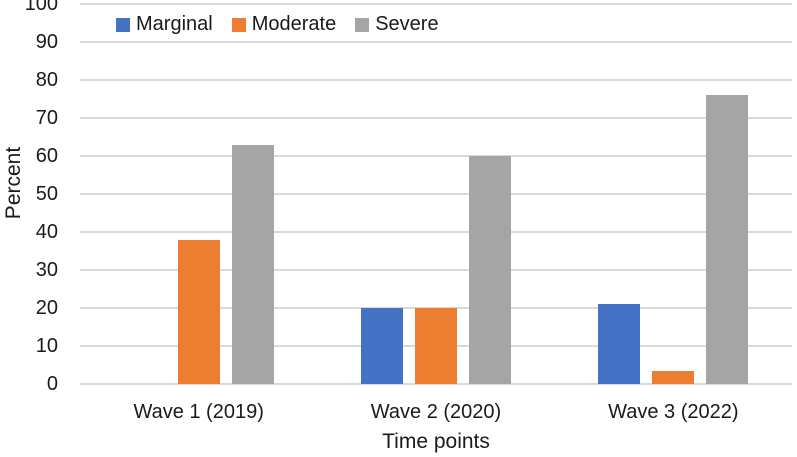 Image resolution: width=797 pixels, height=457 pixels. I want to click on legend-item-marginal: Marginal, so click(164, 24).